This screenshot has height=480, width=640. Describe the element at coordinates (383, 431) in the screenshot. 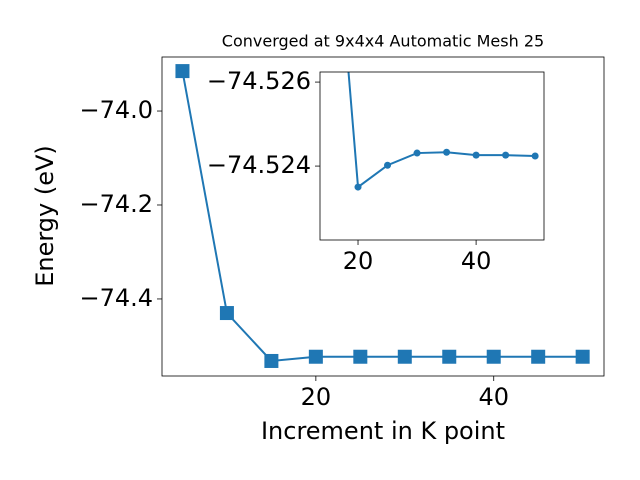

I see `x-axis-label: Increment in K point` at that location.